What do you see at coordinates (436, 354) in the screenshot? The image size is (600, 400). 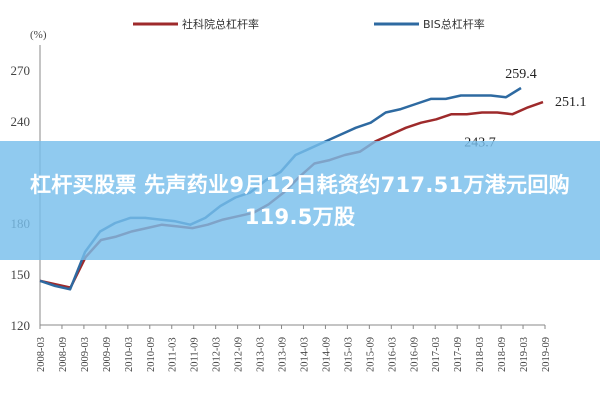 I see `x-tick-label: 2017-03` at bounding box center [436, 354].